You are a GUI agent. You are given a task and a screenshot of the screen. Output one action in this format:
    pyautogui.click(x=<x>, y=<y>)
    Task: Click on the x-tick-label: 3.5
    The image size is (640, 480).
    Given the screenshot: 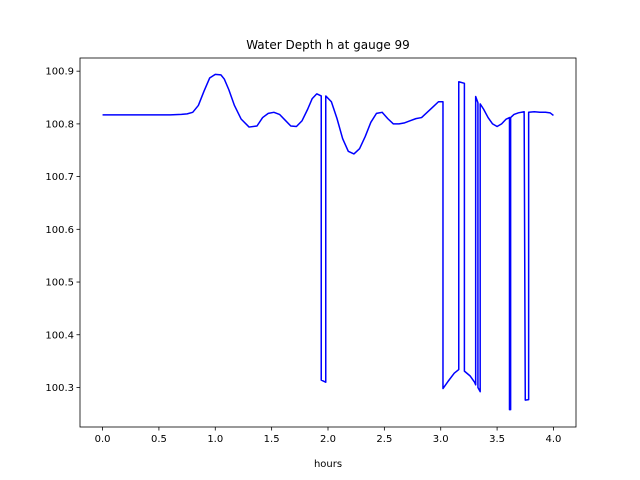 What is the action you would take?
    pyautogui.click(x=497, y=439)
    